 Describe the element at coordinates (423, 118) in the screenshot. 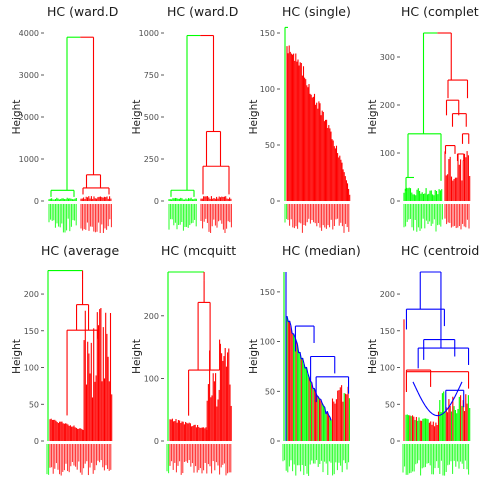

I see `panel-4: HC (complet Height 0 100 200 300` at that location.